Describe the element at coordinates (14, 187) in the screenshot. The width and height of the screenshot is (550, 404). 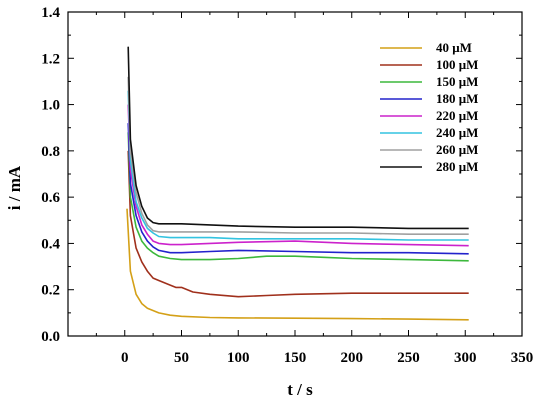
I see `y-axis-title: i / mA` at that location.